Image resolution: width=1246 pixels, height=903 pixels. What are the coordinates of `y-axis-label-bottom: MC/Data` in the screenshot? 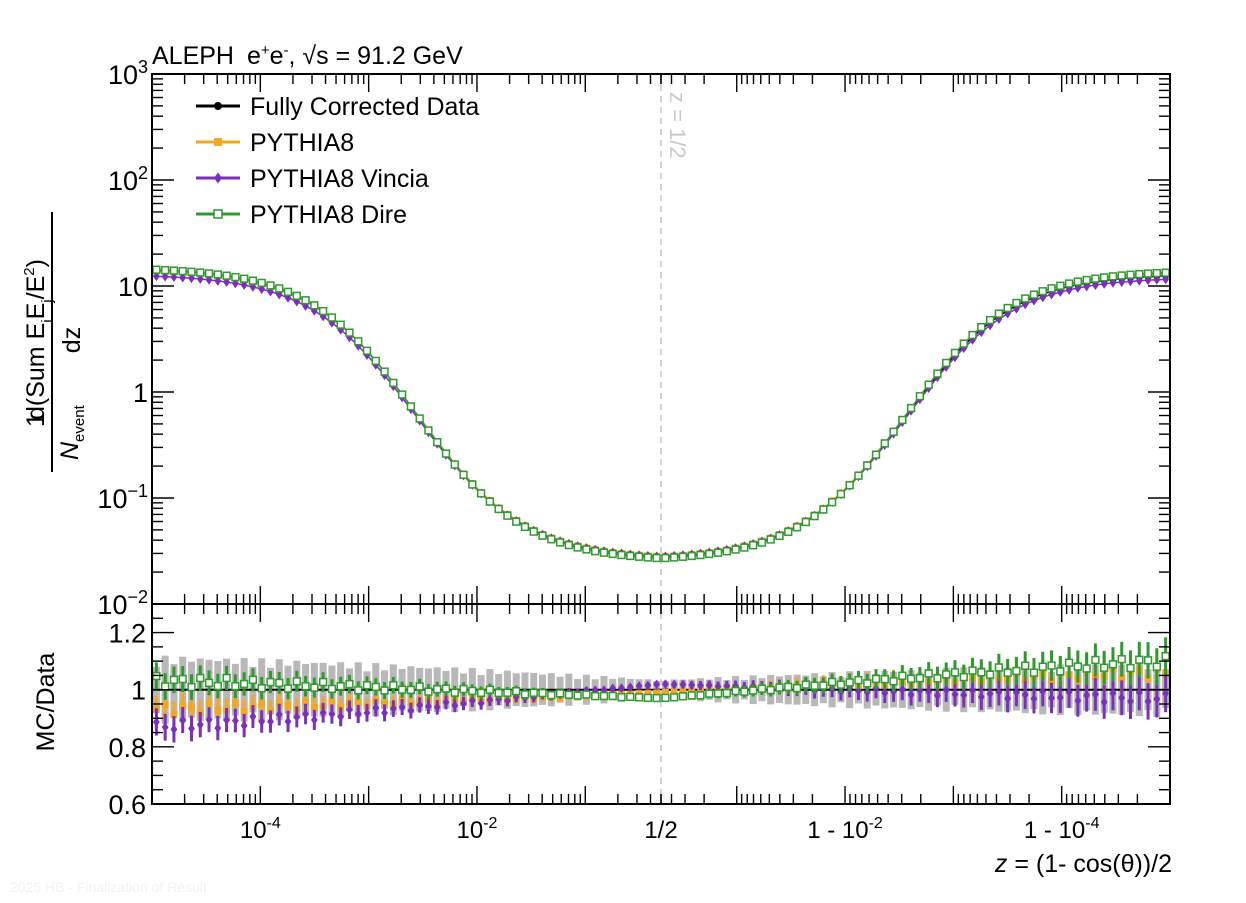 It's located at (46, 702).